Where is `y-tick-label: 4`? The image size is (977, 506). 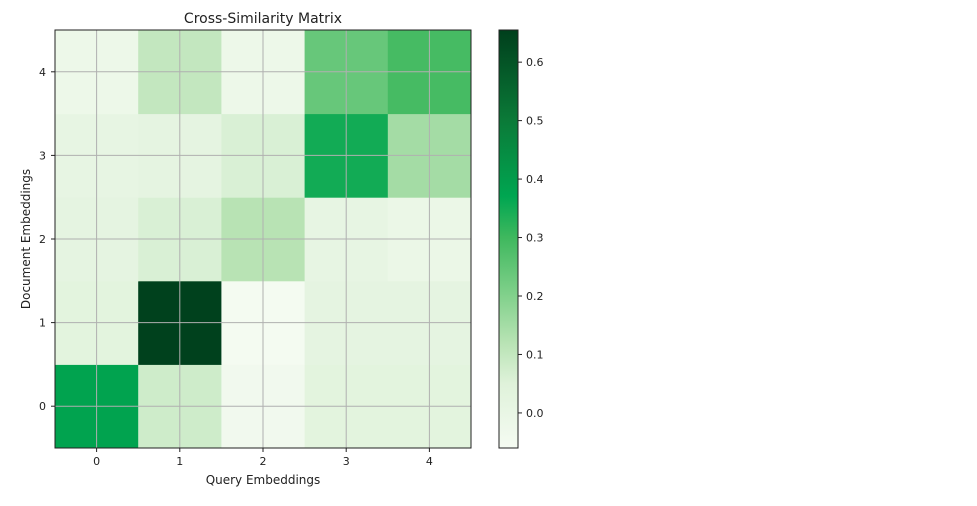 y-tick-label: 4 is located at coordinates (42, 72).